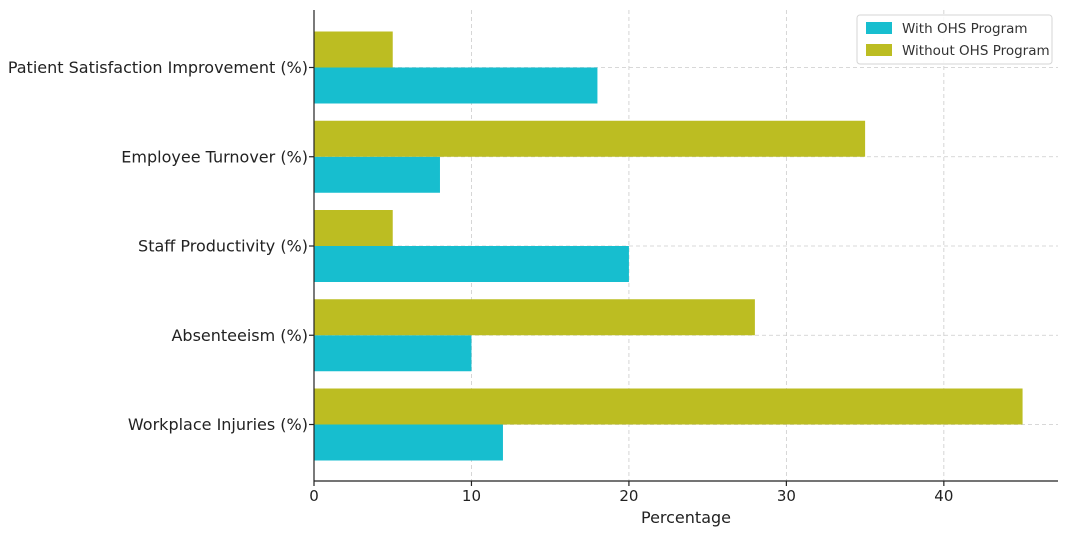  Describe the element at coordinates (471, 496) in the screenshot. I see `x-tick-label: 10` at that location.